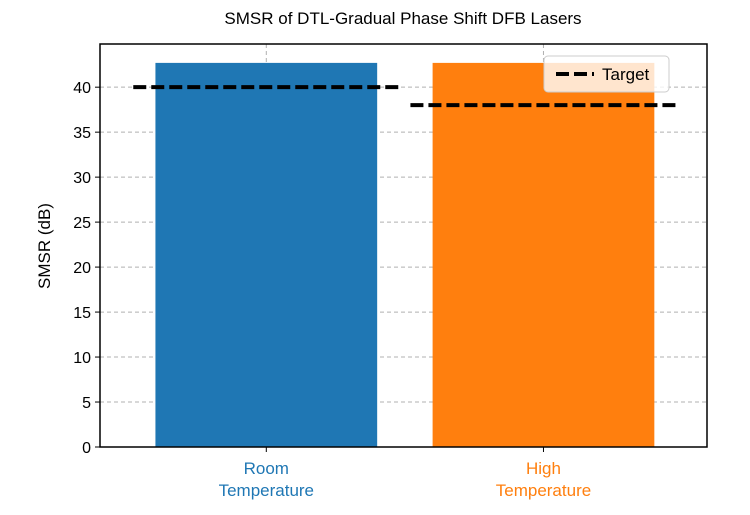 This screenshot has height=515, width=750. I want to click on y-tick-label: 5, so click(86, 403).